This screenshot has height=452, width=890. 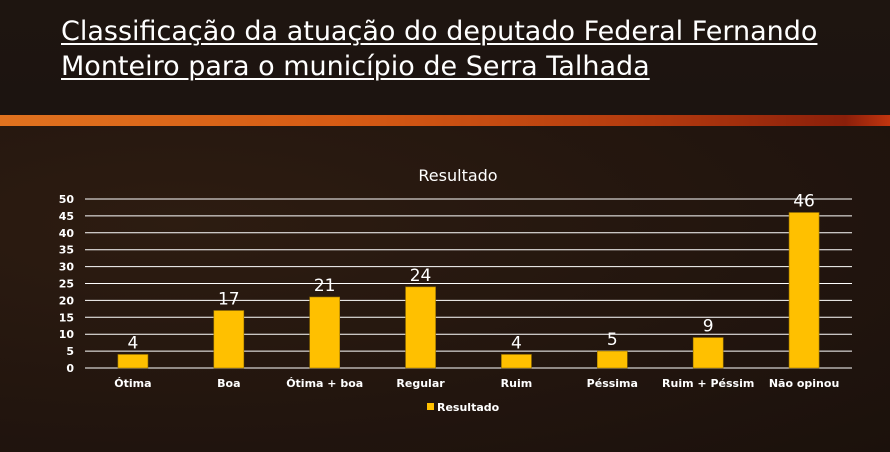 I want to click on x-tick-label: Ótima + boa, so click(x=324, y=383).